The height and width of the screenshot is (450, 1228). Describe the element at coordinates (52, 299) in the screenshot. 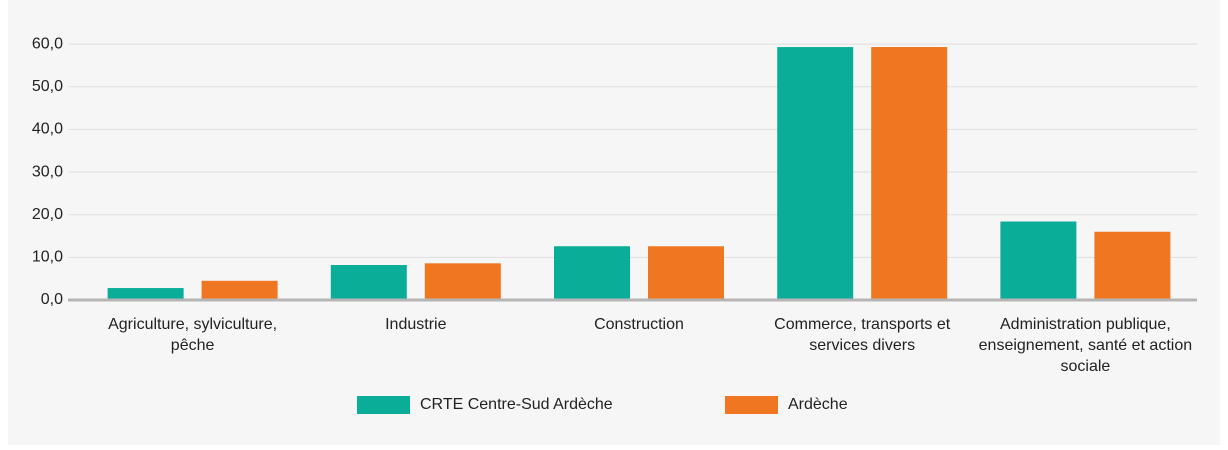

I see `y-tick-label: 0,0` at that location.